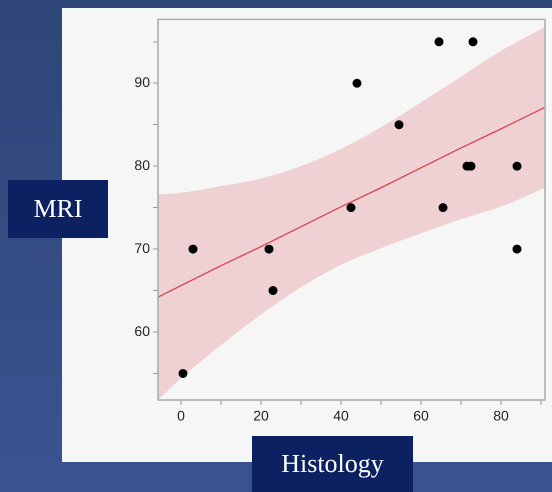  I want to click on x-tick-label: 40, so click(341, 415).